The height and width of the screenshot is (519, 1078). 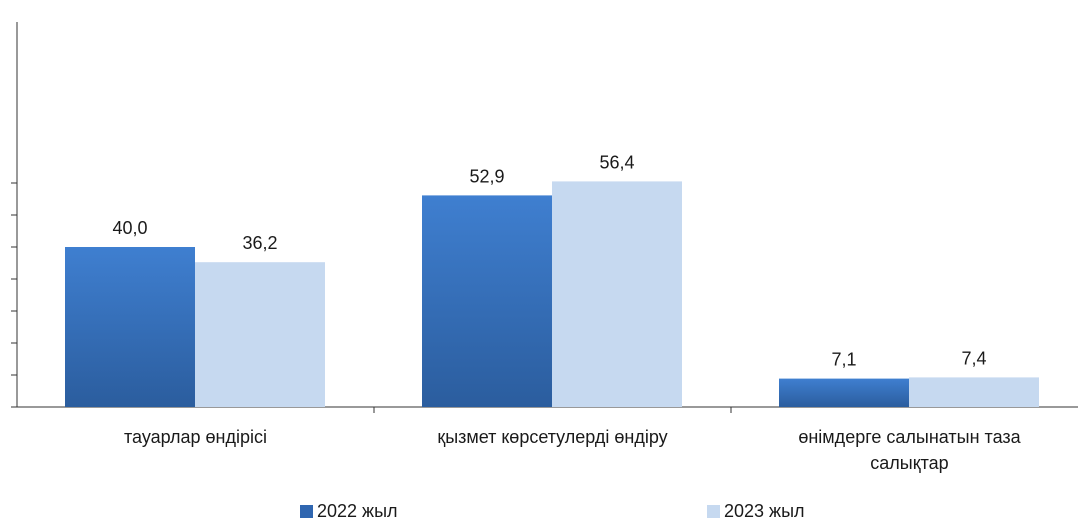 What do you see at coordinates (306, 511) in the screenshot?
I see `legend-swatch-2022` at bounding box center [306, 511].